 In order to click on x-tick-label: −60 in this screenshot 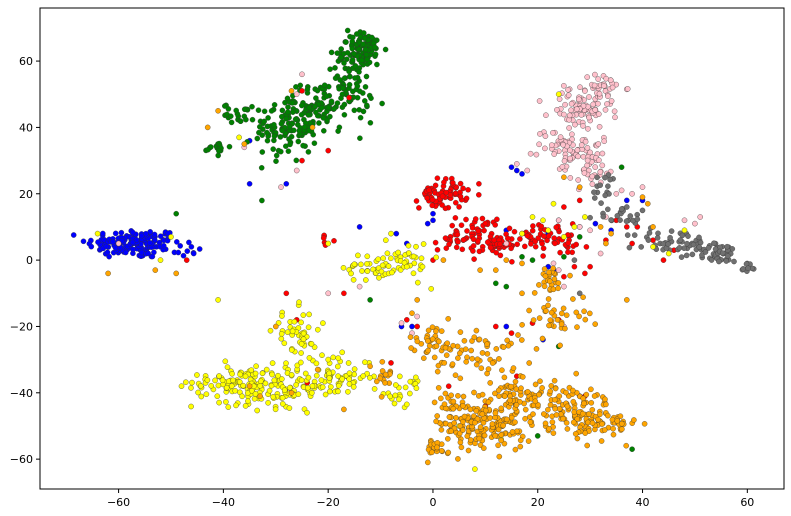, I will do `click(118, 502)`.